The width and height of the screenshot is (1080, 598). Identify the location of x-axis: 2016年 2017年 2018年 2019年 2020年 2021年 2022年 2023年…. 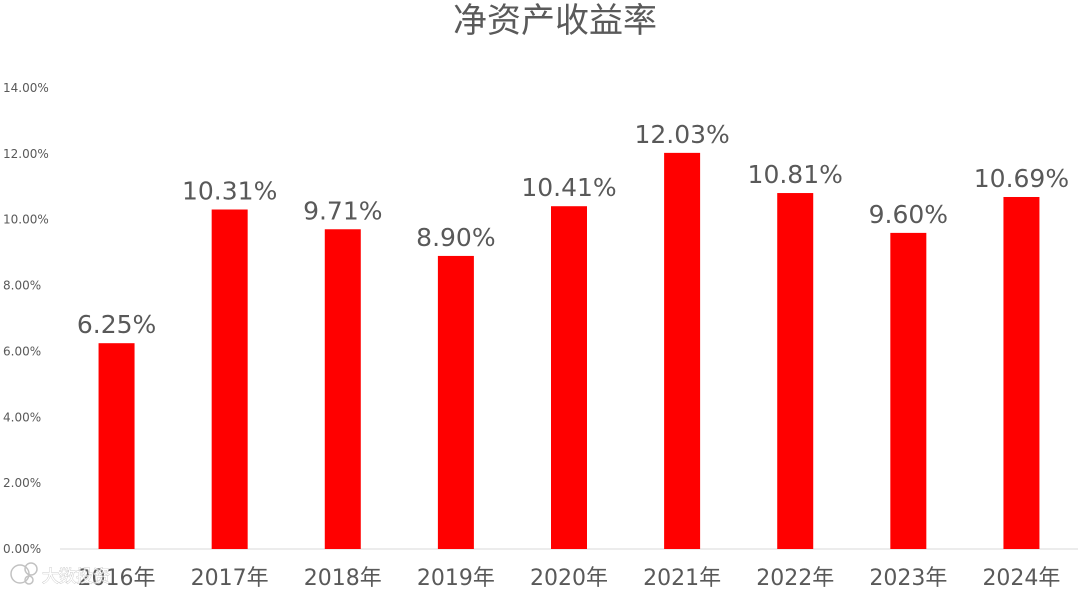
(569, 578).